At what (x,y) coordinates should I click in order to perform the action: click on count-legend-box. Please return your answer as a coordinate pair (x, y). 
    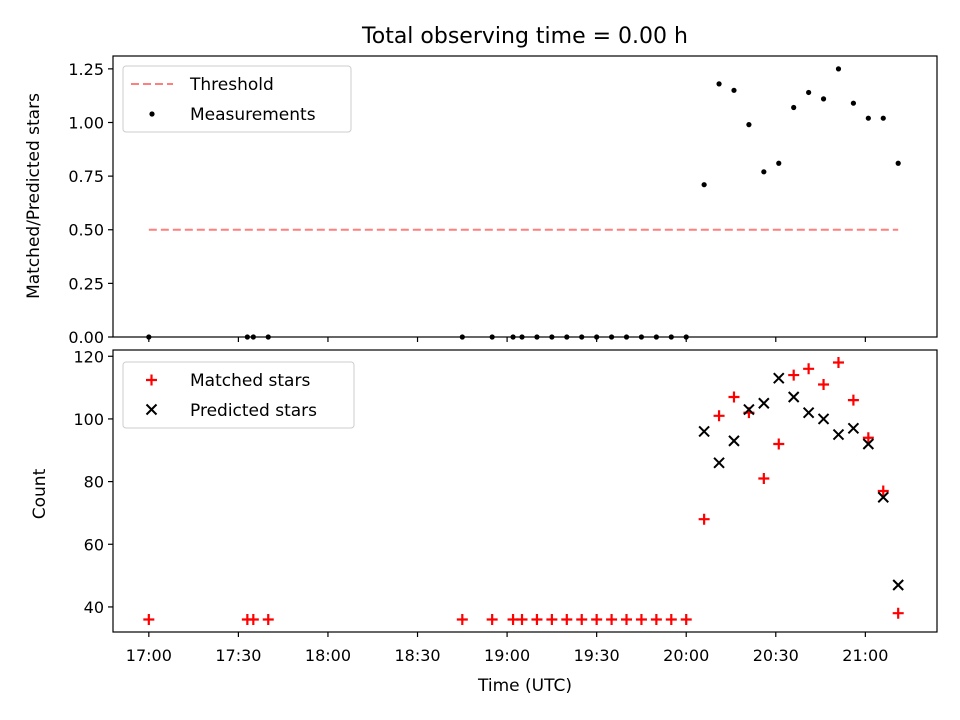
    Looking at the image, I should click on (238, 395).